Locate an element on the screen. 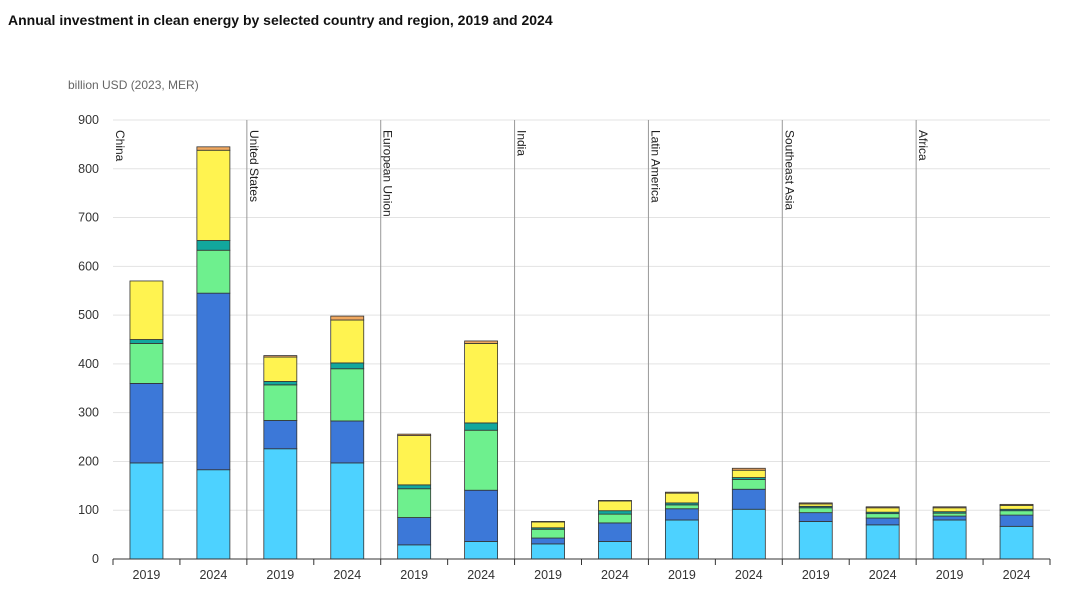 The image size is (1074, 609). y-tick-label: 800 is located at coordinates (88, 169).